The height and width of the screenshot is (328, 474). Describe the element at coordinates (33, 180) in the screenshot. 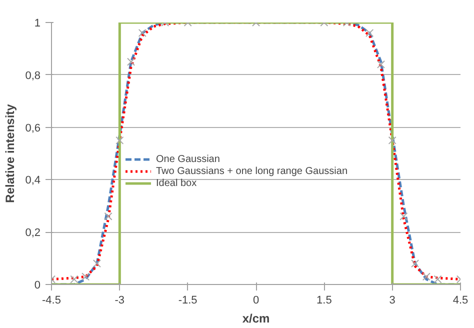

I see `y-tick-label: 0,4` at that location.